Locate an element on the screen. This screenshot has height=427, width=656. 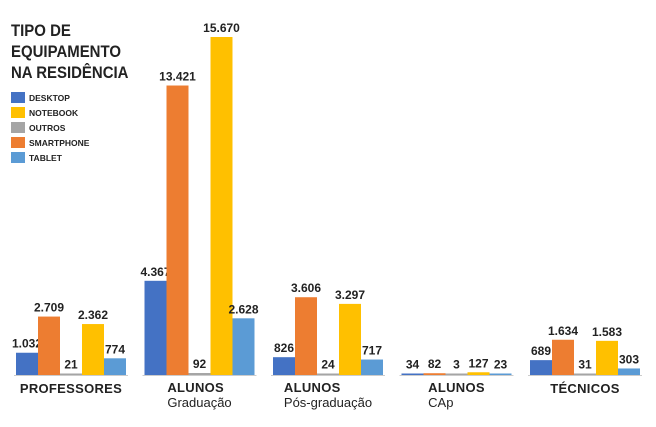
data-label: 1.032 is located at coordinates (27, 344).